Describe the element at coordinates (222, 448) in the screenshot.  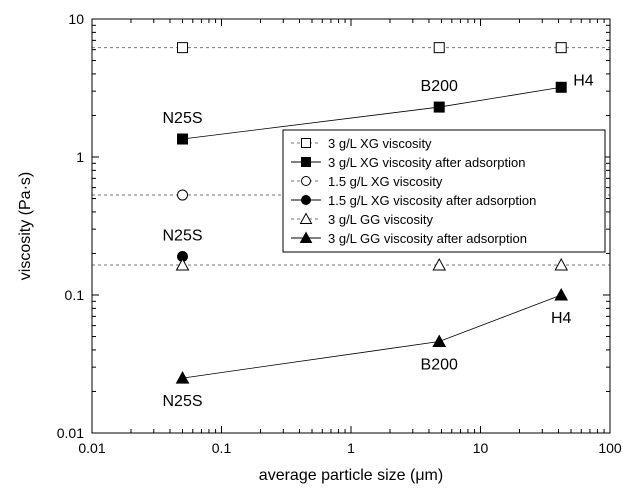
I see `x-tick-label: 0.1` at that location.